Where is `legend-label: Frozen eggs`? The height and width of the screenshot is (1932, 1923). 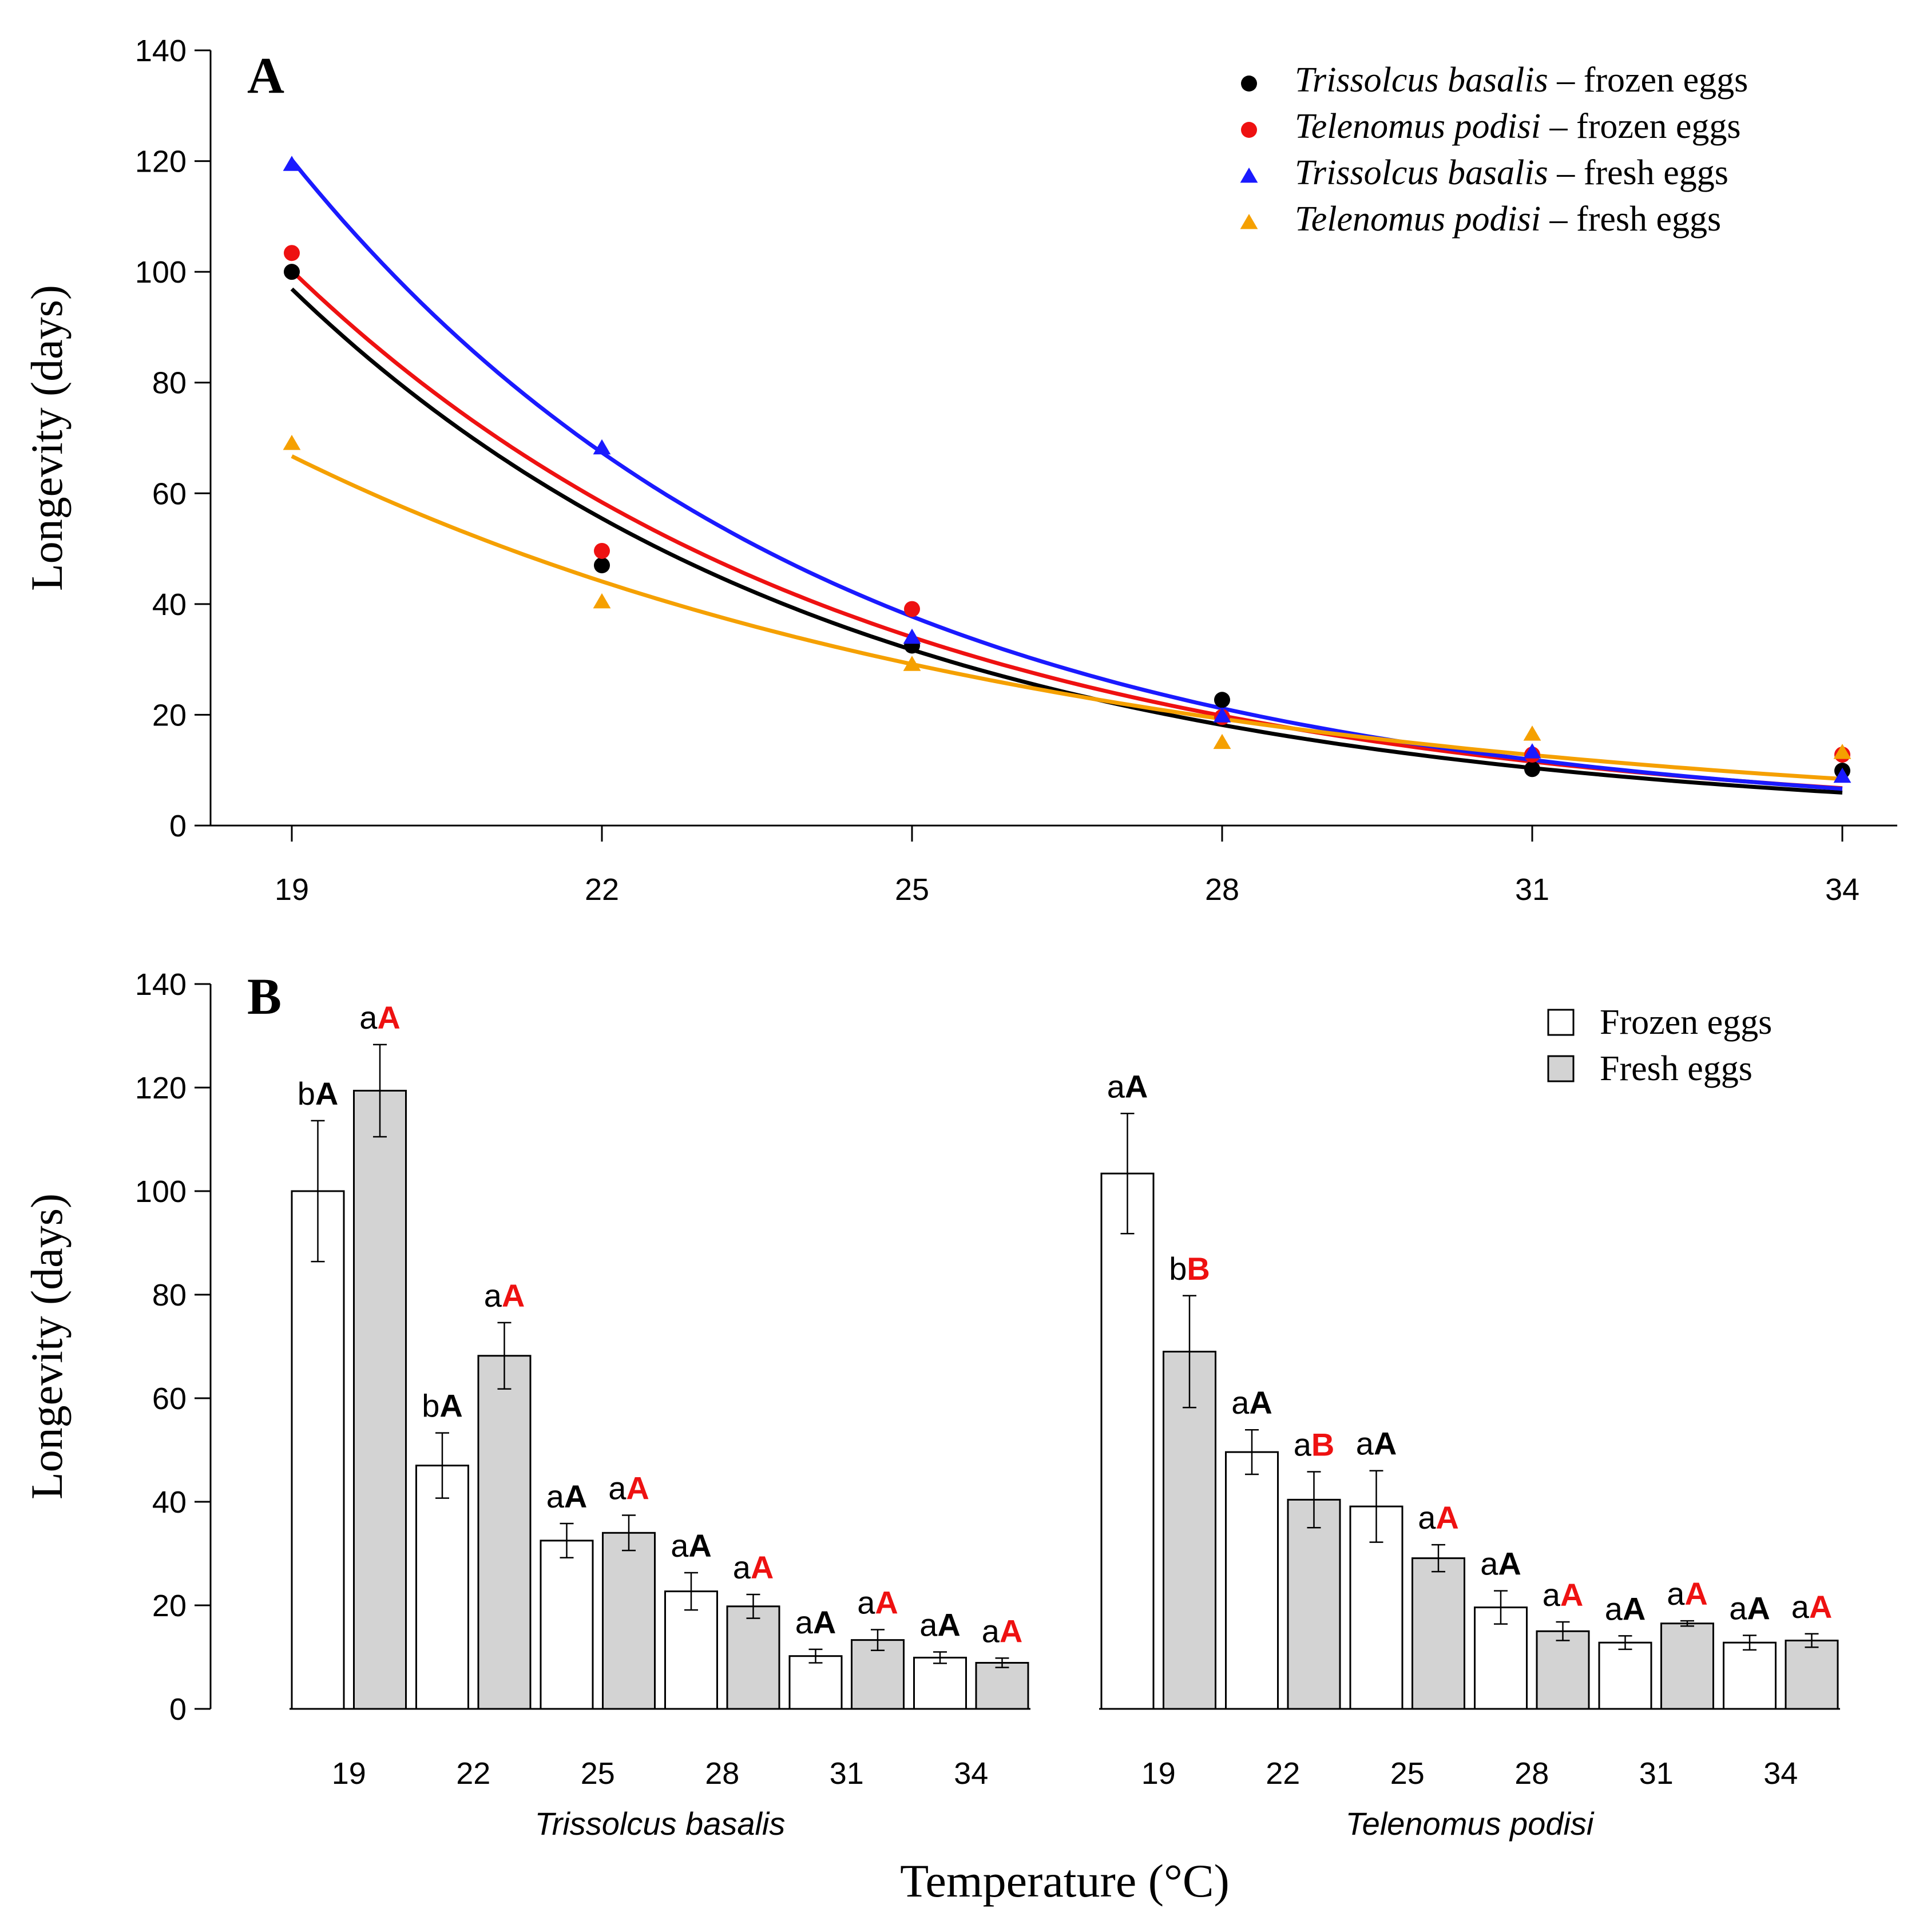 legend-label: Frozen eggs is located at coordinates (1686, 1022).